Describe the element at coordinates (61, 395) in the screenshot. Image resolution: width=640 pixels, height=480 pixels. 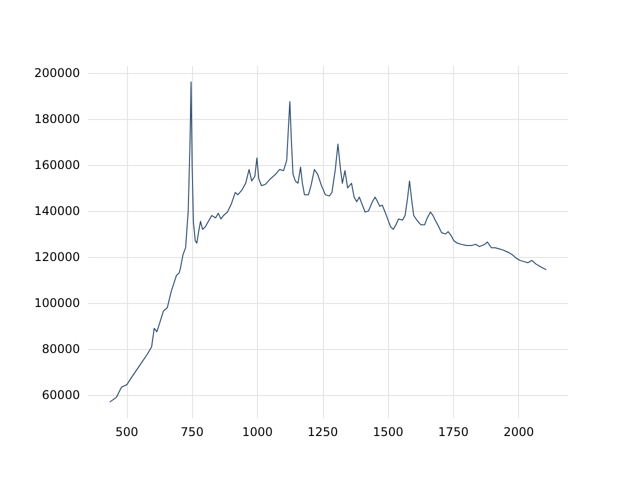
I see `y-tick-label: 60000` at that location.